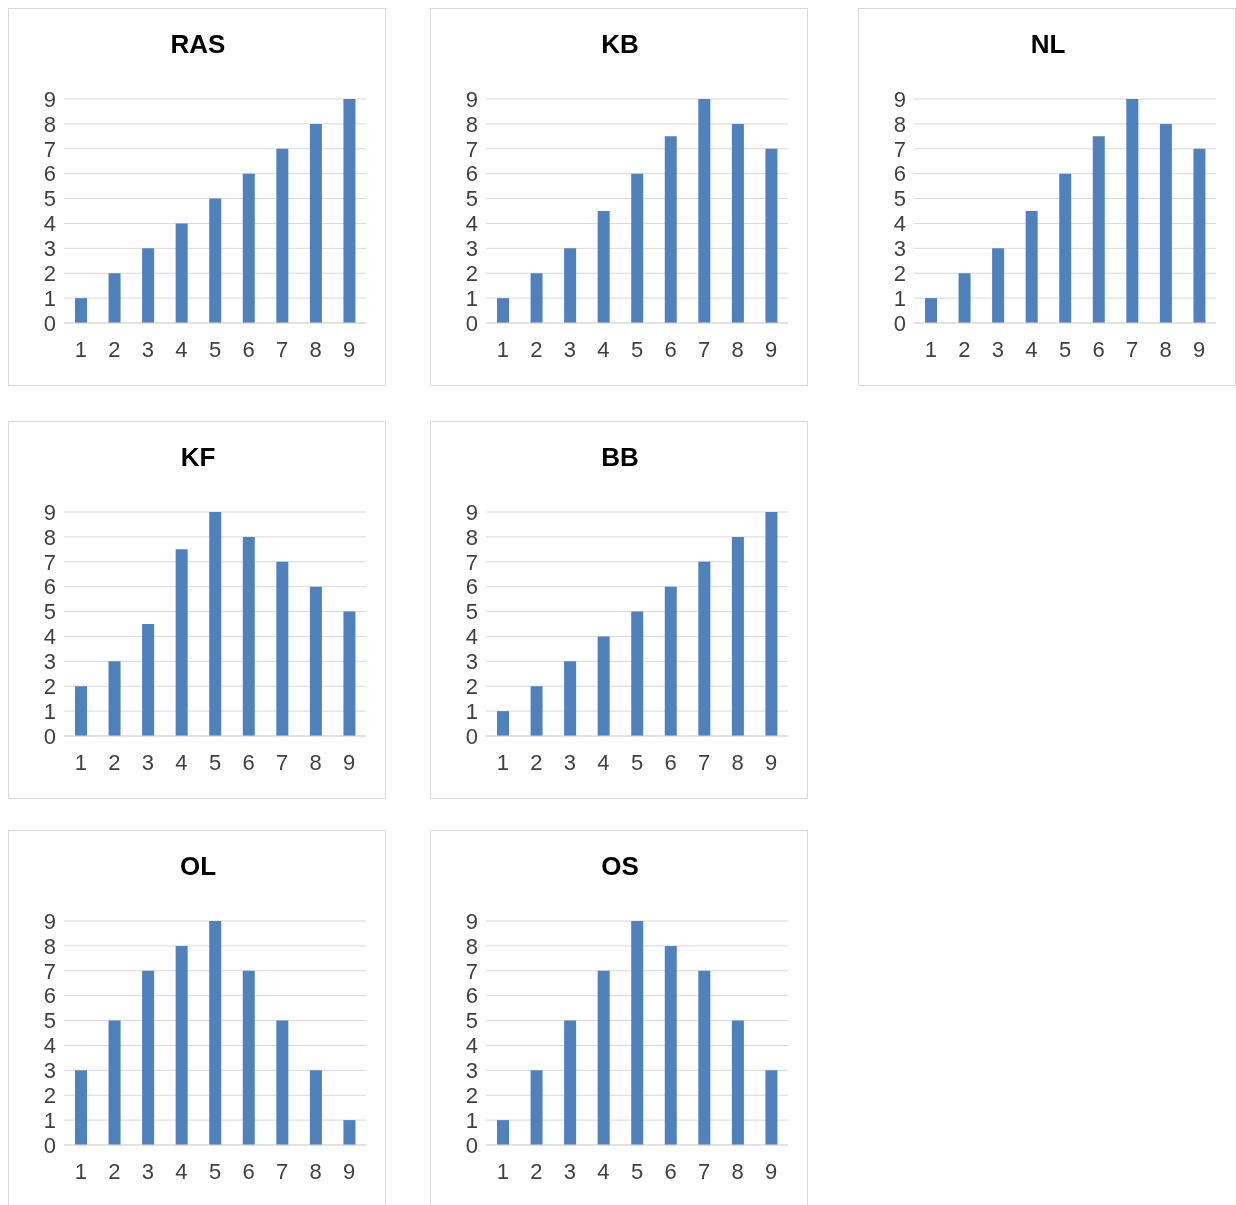 The width and height of the screenshot is (1236, 1205). What do you see at coordinates (198, 44) in the screenshot?
I see `chart-title: RAS` at bounding box center [198, 44].